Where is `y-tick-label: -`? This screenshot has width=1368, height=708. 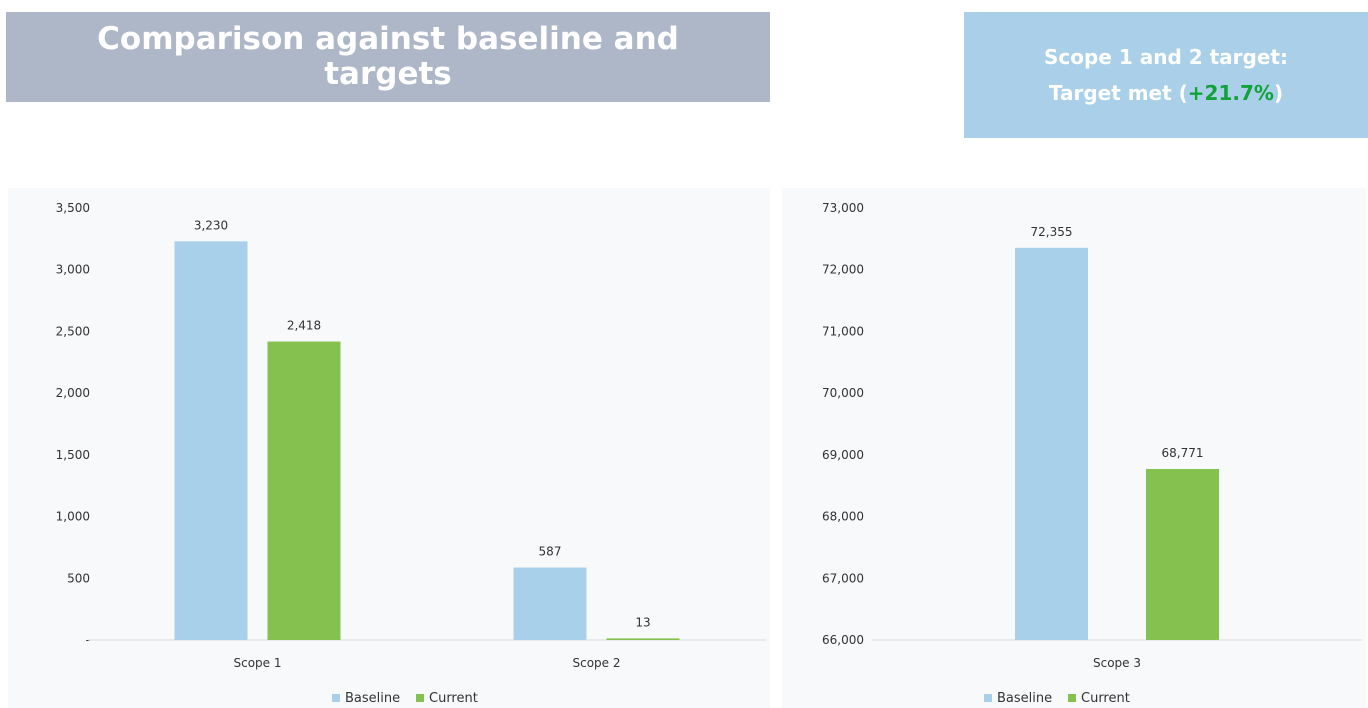
y-tick-label: - is located at coordinates (88, 640).